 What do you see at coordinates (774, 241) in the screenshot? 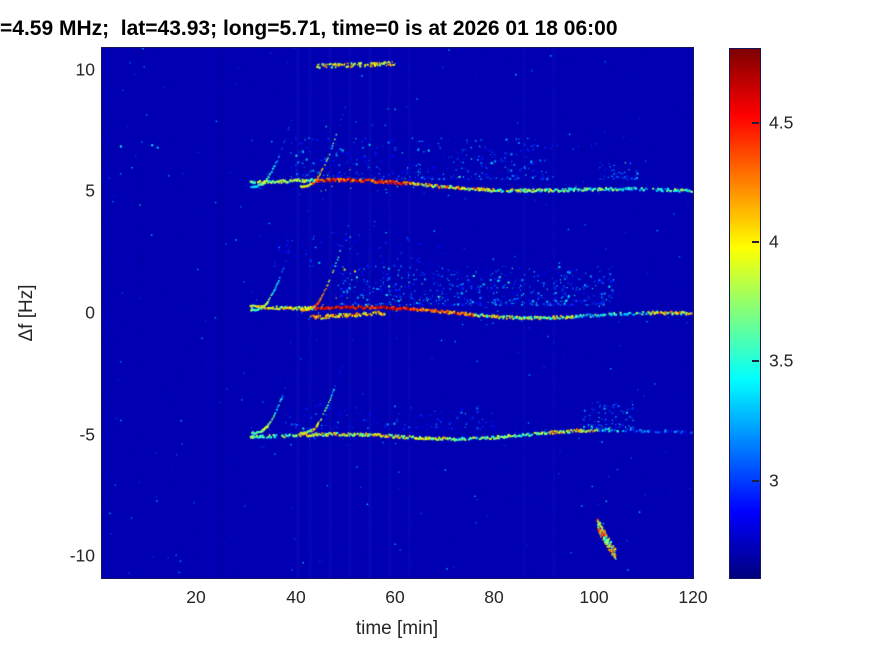
I see `colorbar-tick-label: 4` at bounding box center [774, 241].